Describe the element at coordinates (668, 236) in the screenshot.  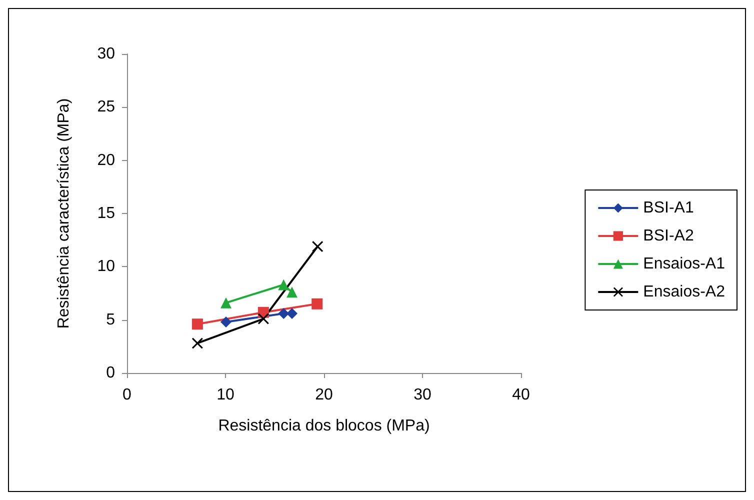
I see `legend-label: BSI-A2` at that location.